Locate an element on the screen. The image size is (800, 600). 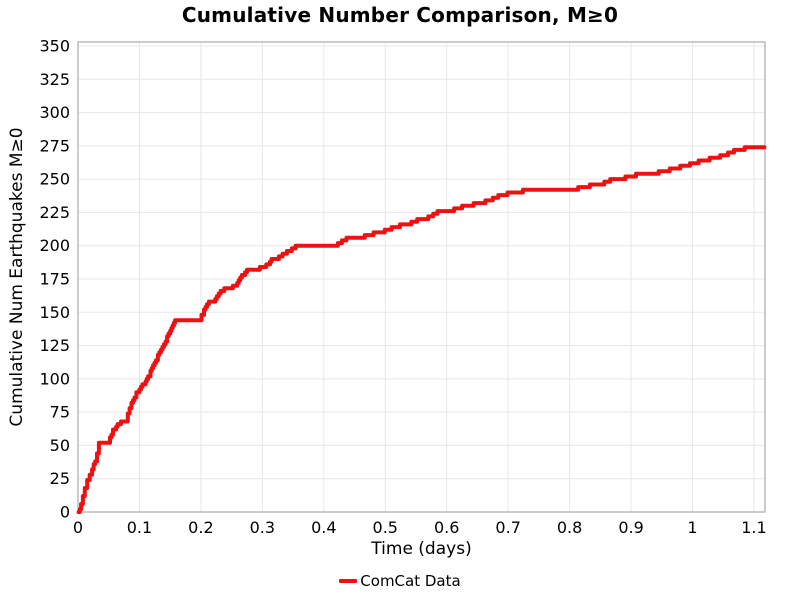
legend: ComCat Data is located at coordinates (400, 581).